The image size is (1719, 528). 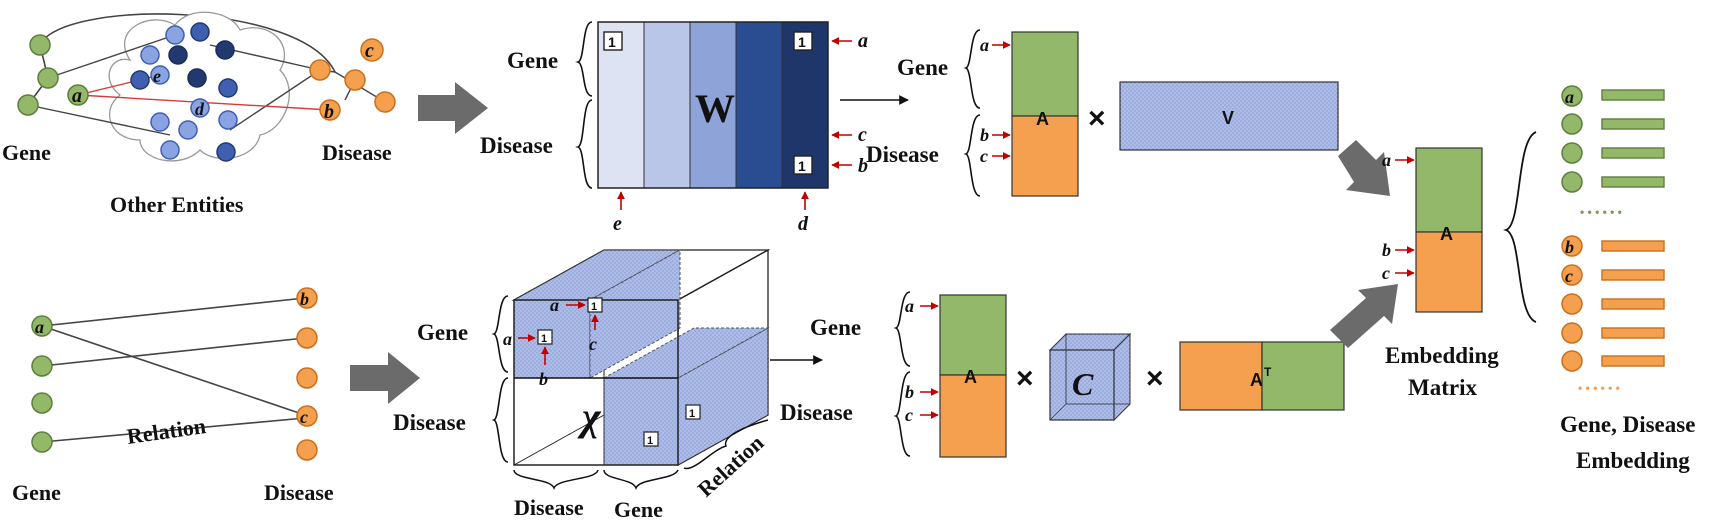 I want to click on top-a-gene-label: Gene, so click(x=922, y=67).